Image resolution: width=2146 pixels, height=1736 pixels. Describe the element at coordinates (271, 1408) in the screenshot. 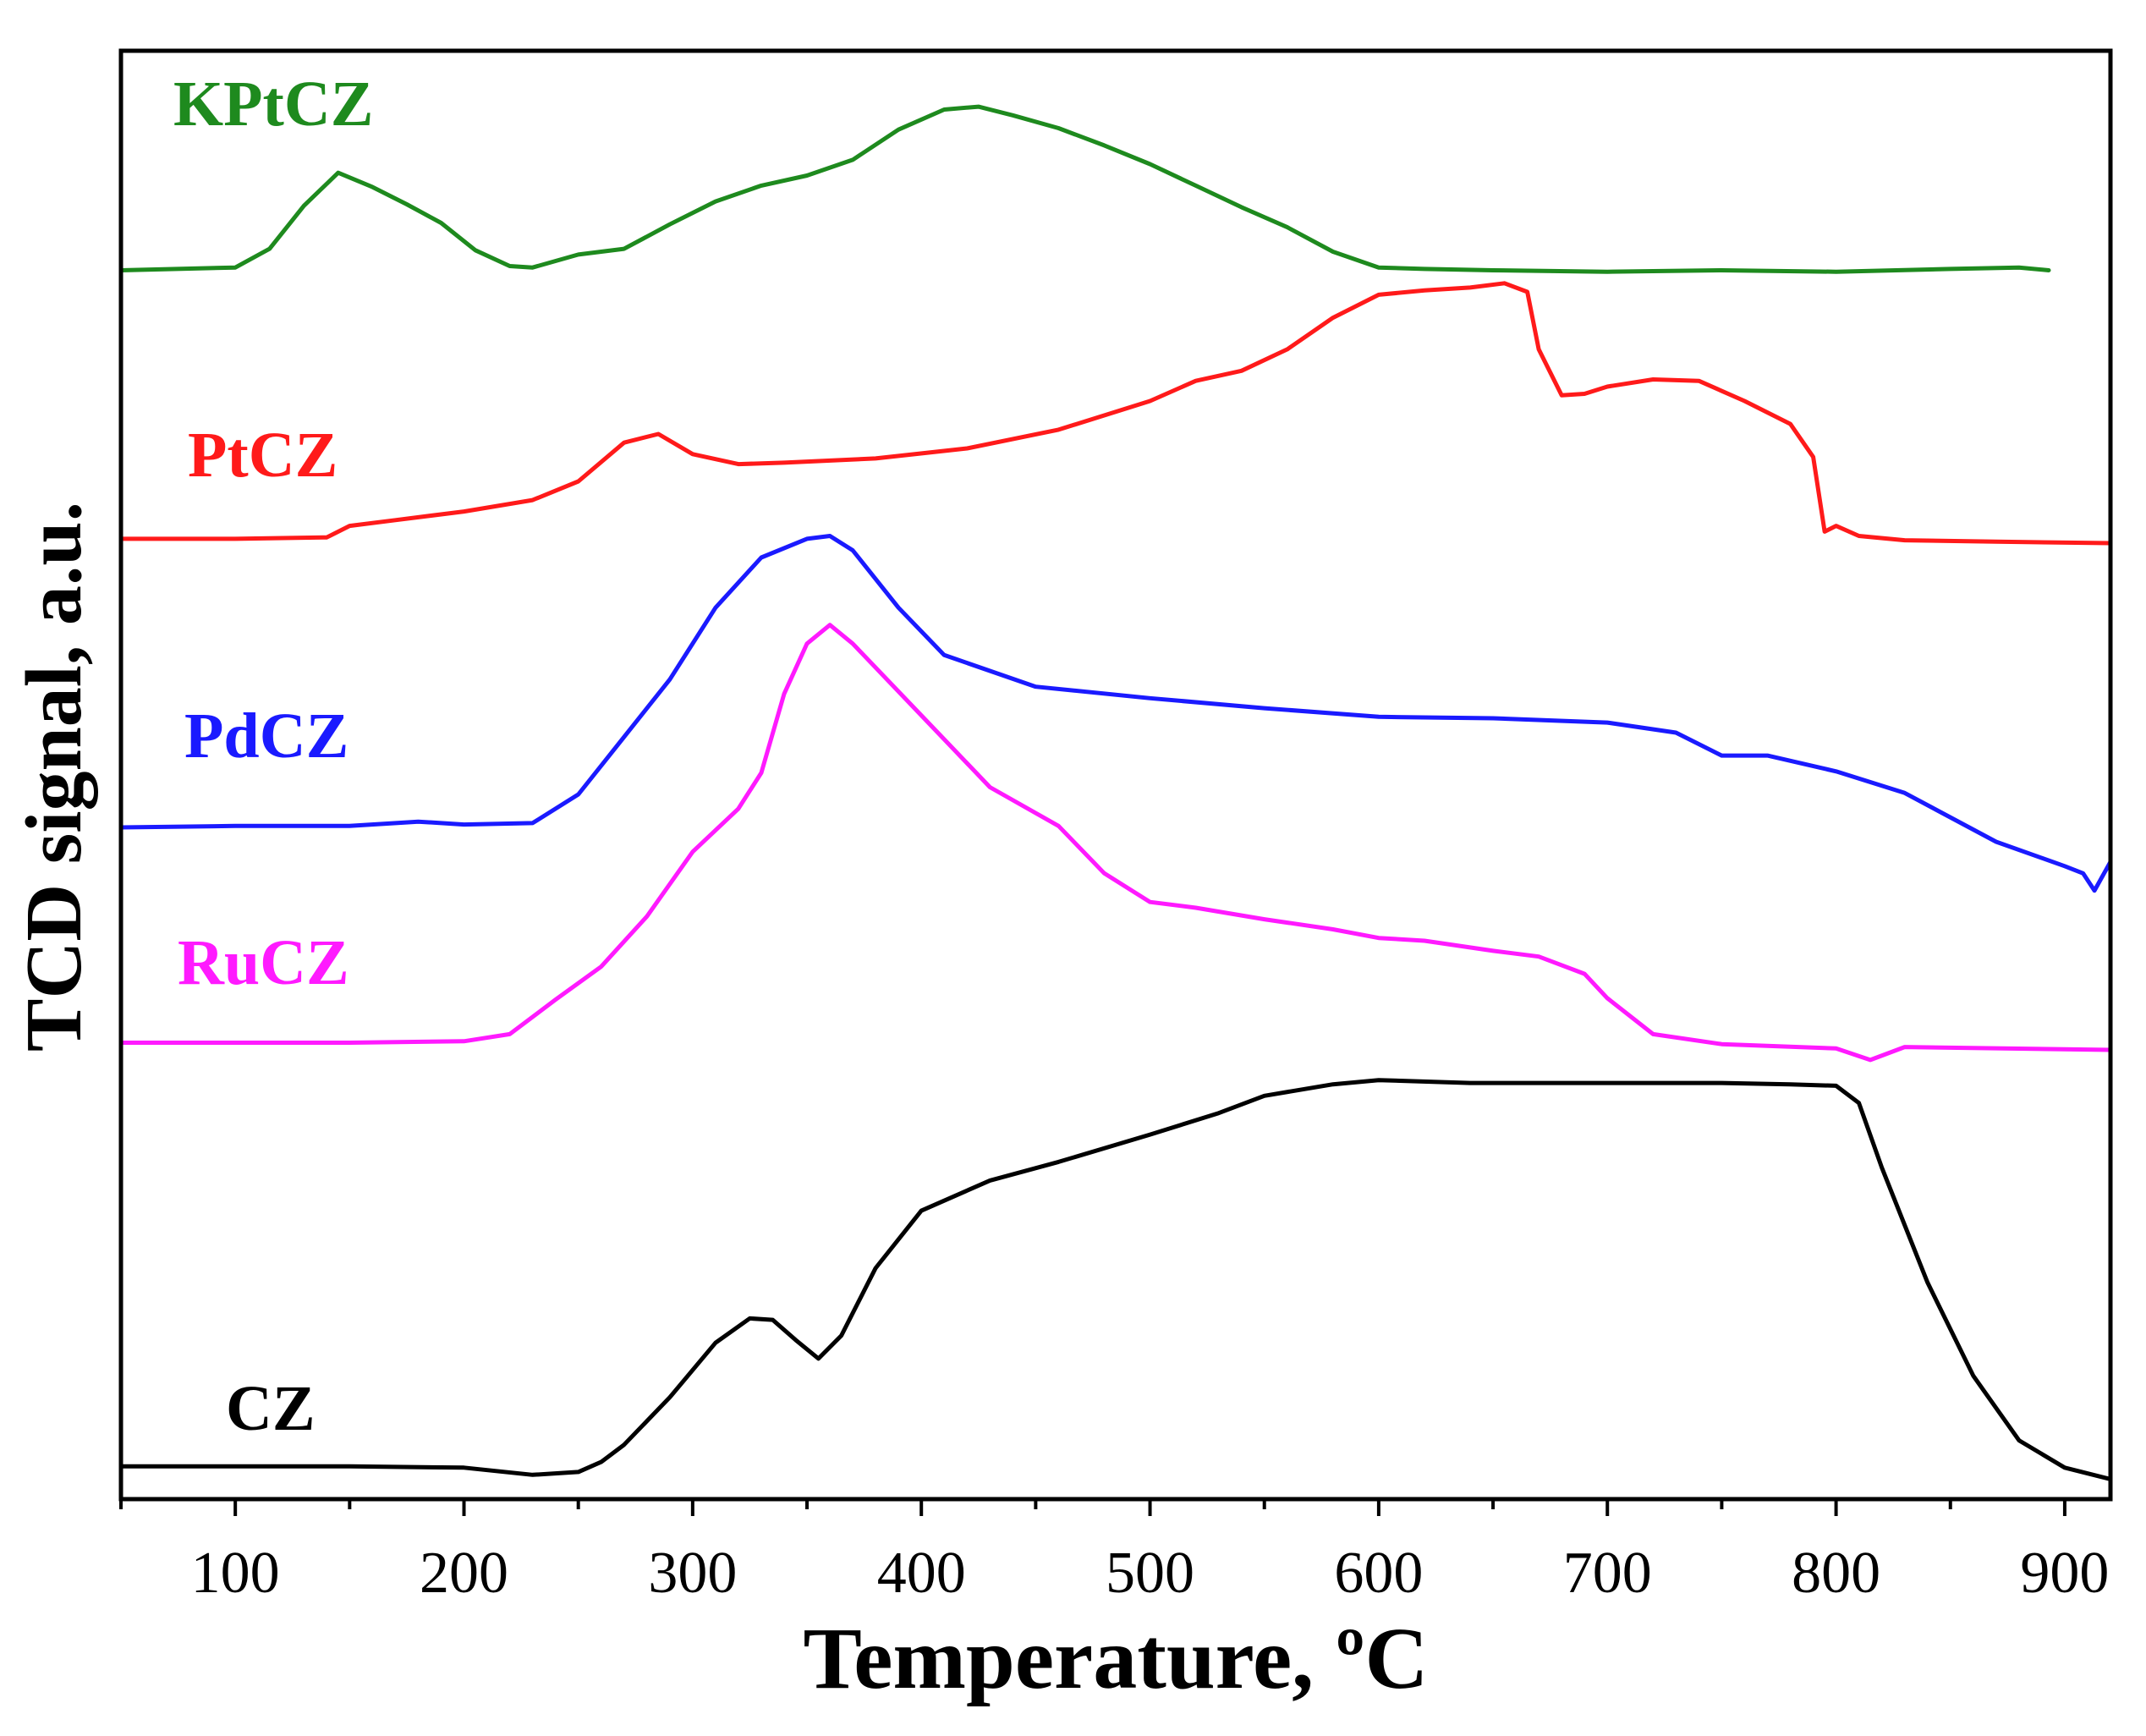

I see `series-label-cz: CZ` at that location.